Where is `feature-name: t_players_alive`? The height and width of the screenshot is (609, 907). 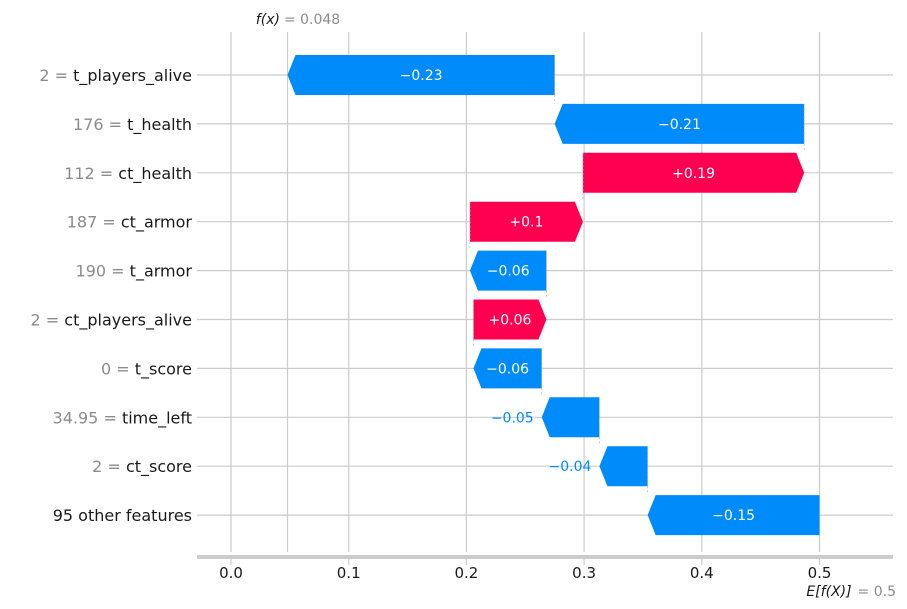
feature-name: t_players_alive is located at coordinates (132, 76).